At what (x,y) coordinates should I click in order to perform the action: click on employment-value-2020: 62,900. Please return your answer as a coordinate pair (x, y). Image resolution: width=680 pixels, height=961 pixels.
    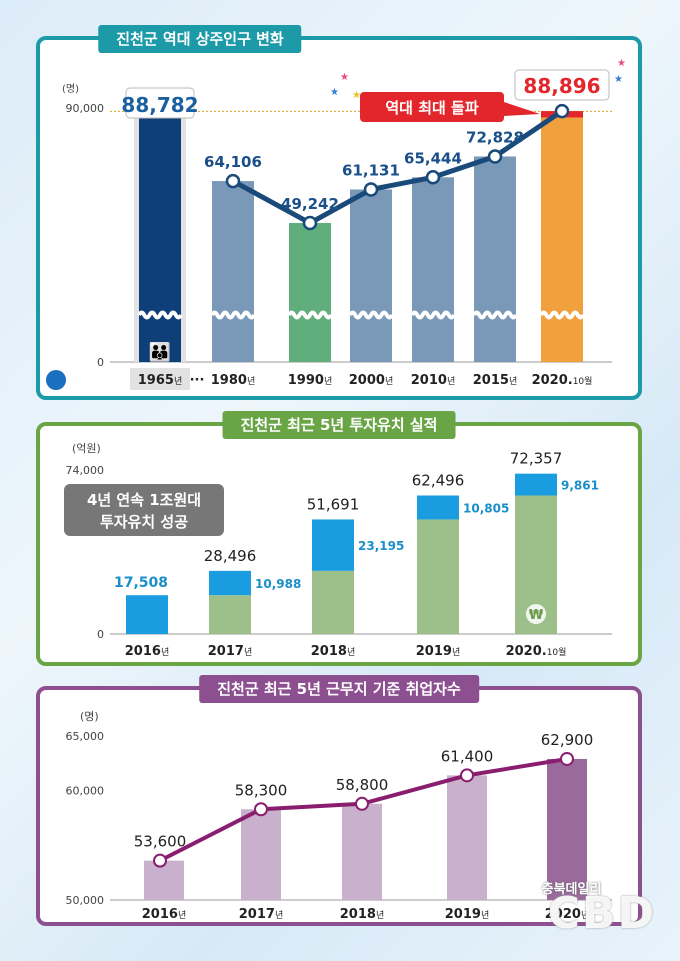
    Looking at the image, I should click on (567, 740).